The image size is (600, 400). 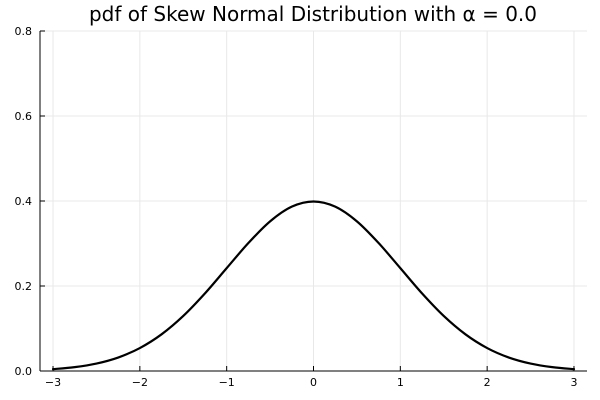 What do you see at coordinates (140, 382) in the screenshot?
I see `x-tick-label: −2` at bounding box center [140, 382].